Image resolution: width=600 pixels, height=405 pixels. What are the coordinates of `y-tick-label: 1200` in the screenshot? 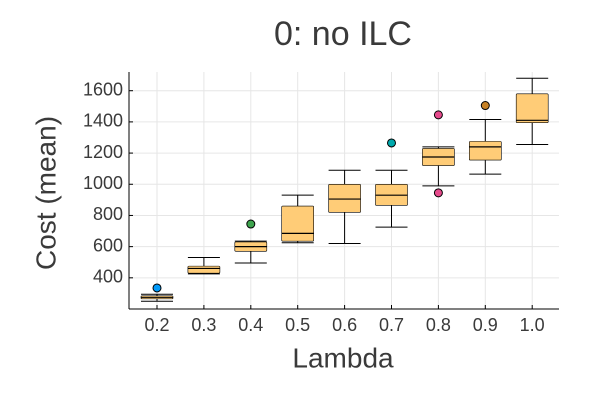 It's located at (103, 152).